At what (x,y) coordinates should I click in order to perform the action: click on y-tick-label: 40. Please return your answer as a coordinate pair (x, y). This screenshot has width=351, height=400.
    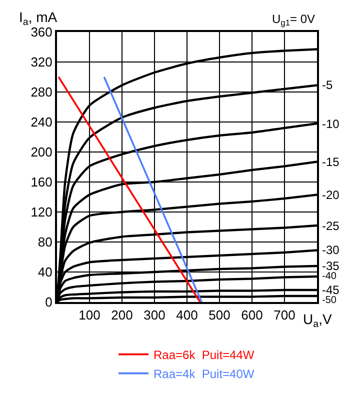
    Looking at the image, I should click on (45, 272).